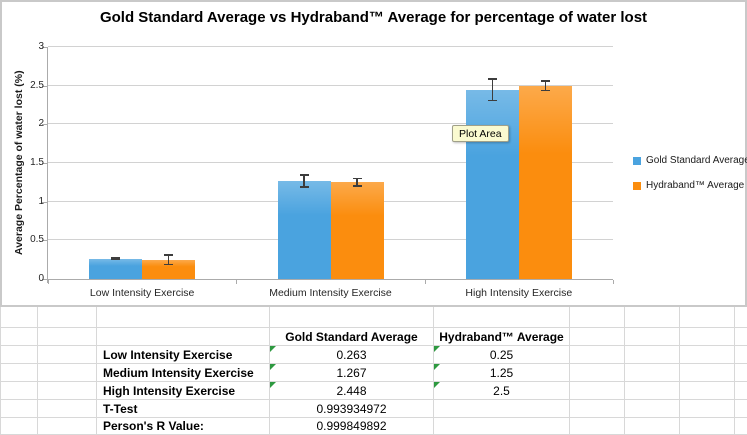  Describe the element at coordinates (142, 293) in the screenshot. I see `x-category-label: Low Intensity Exercise` at that location.